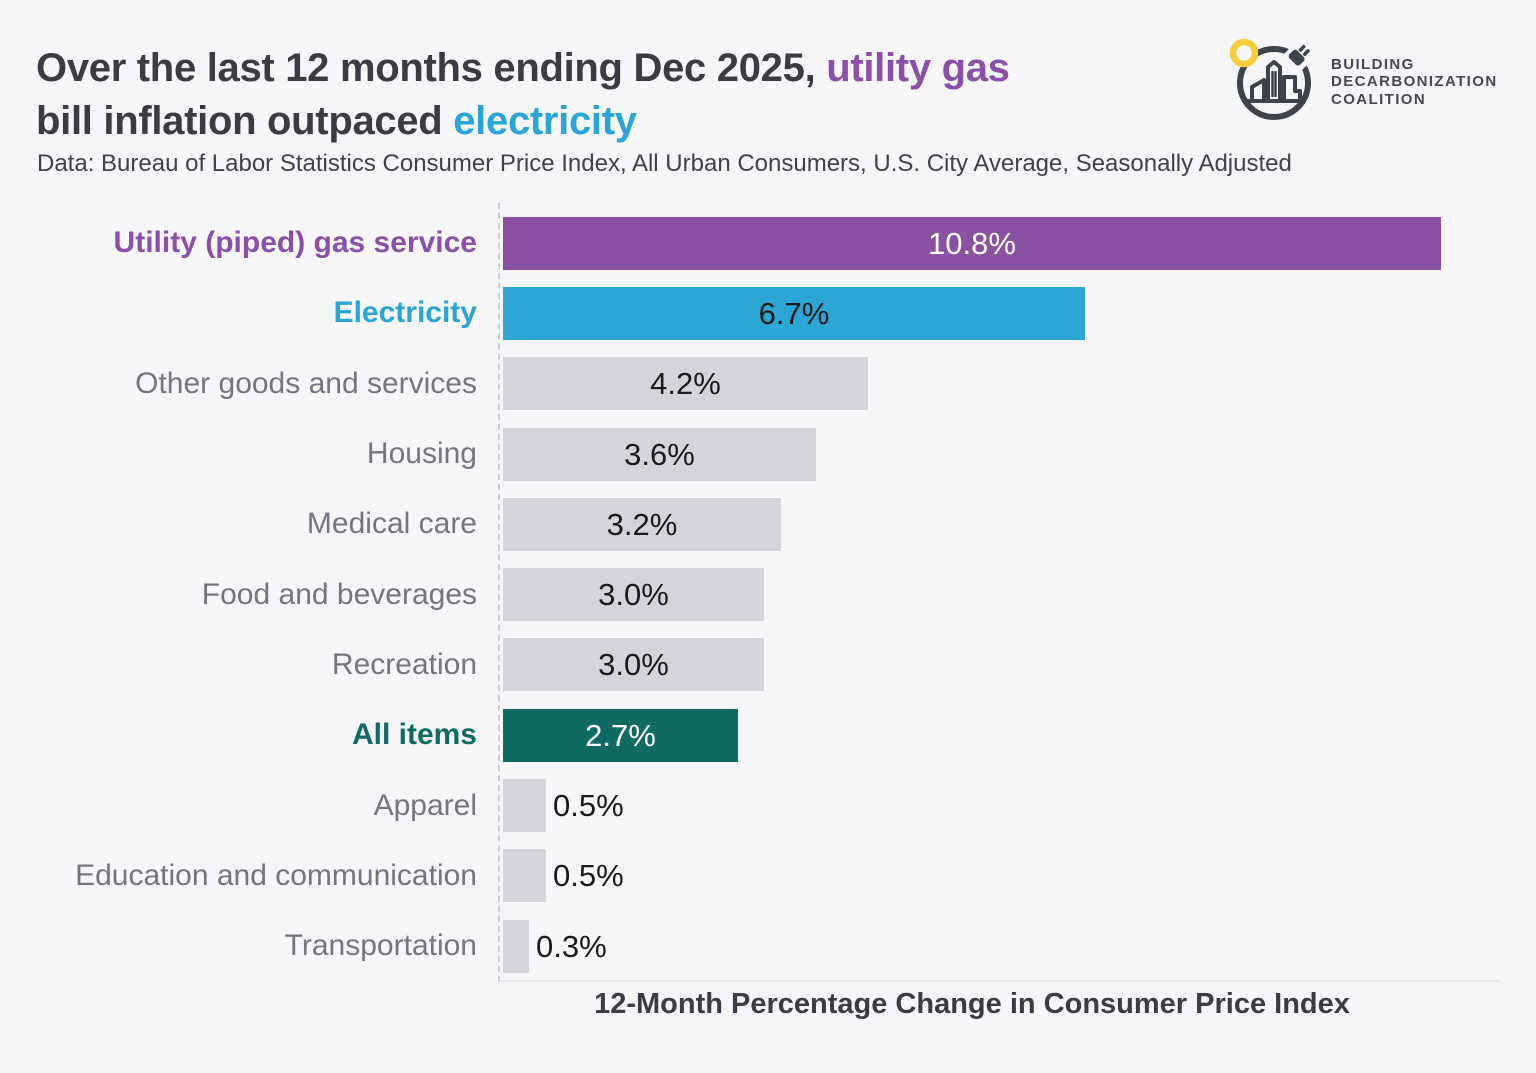  I want to click on bar-value-label: 6.7%, so click(794, 313).